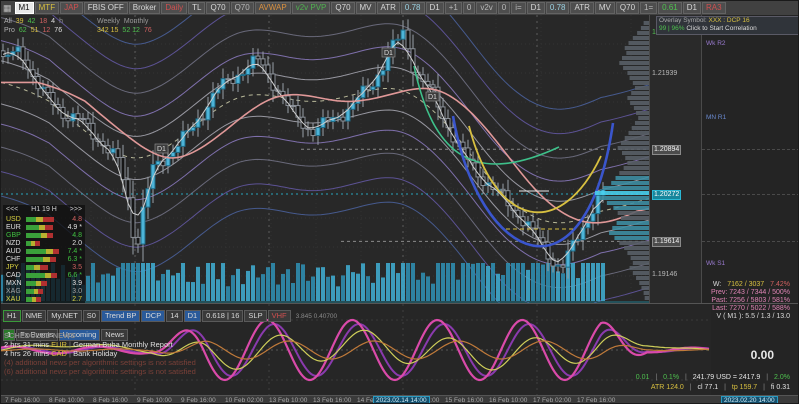 The width and height of the screenshot is (799, 404). What do you see at coordinates (120, 316) in the screenshot?
I see `indicator-button-trend-bp: Trend BP` at bounding box center [120, 316].